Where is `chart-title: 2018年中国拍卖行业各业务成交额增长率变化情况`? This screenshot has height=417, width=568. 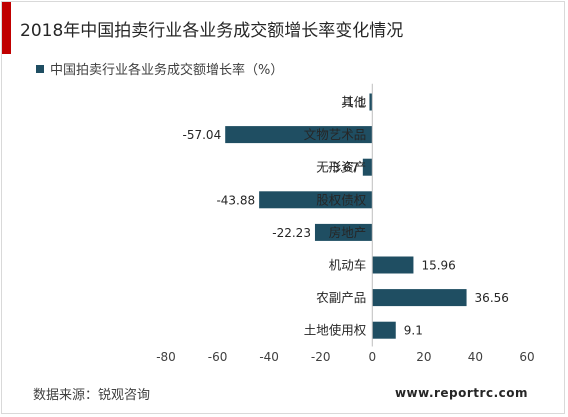 chart-title: 2018年中国拍卖行业各业务成交额增长率变化情况 is located at coordinates (212, 31).